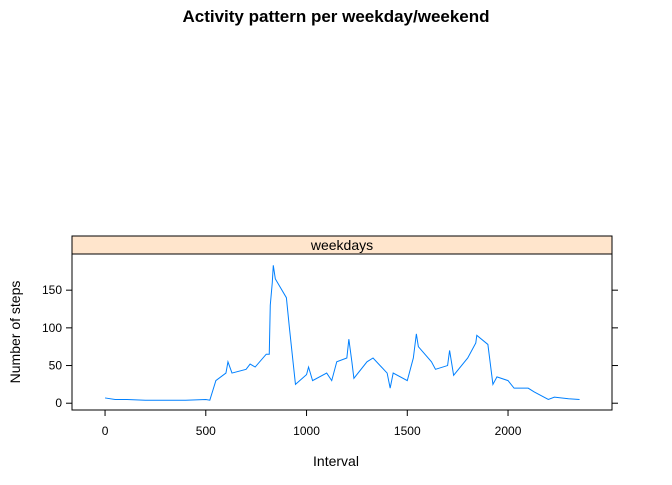 The width and height of the screenshot is (672, 485). What do you see at coordinates (335, 16) in the screenshot?
I see `chart-title: Activity pattern per weekday/weekend` at bounding box center [335, 16].